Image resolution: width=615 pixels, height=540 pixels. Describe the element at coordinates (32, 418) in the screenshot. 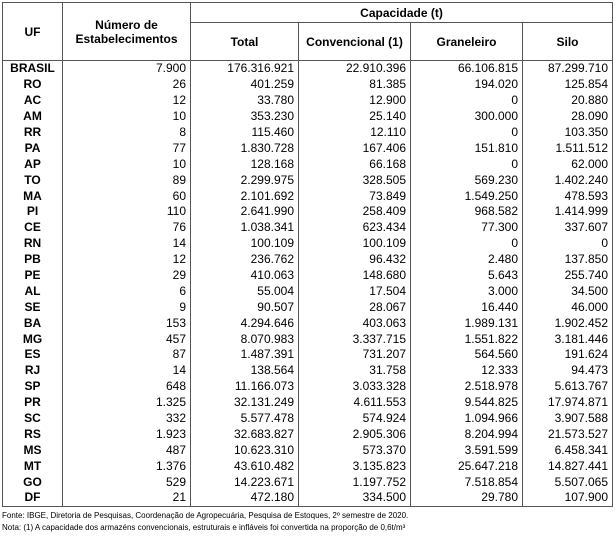

I see `uf-cell: SC` at that location.